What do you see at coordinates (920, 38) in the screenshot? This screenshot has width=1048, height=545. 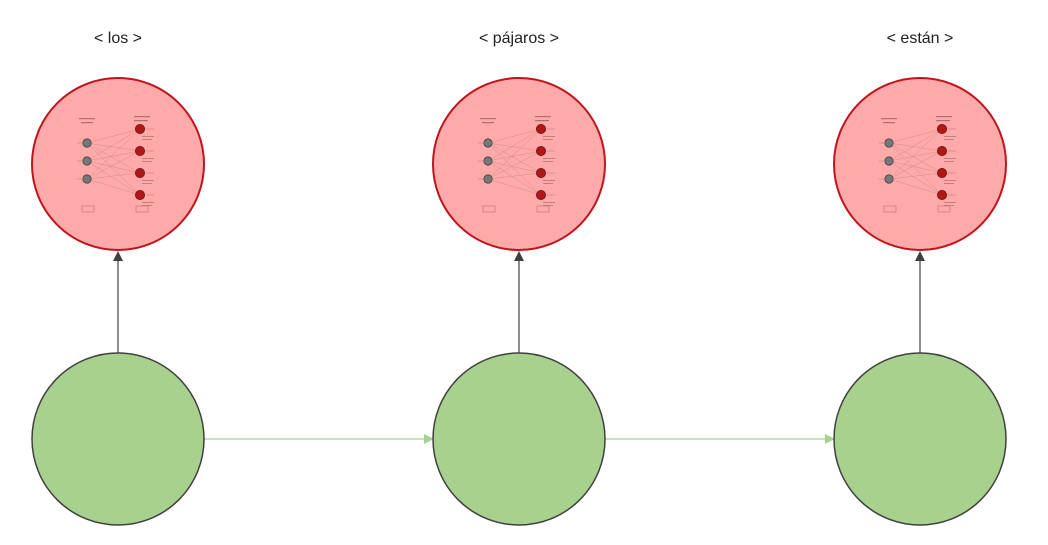 I see `token-label-estan: < están >` at bounding box center [920, 38].